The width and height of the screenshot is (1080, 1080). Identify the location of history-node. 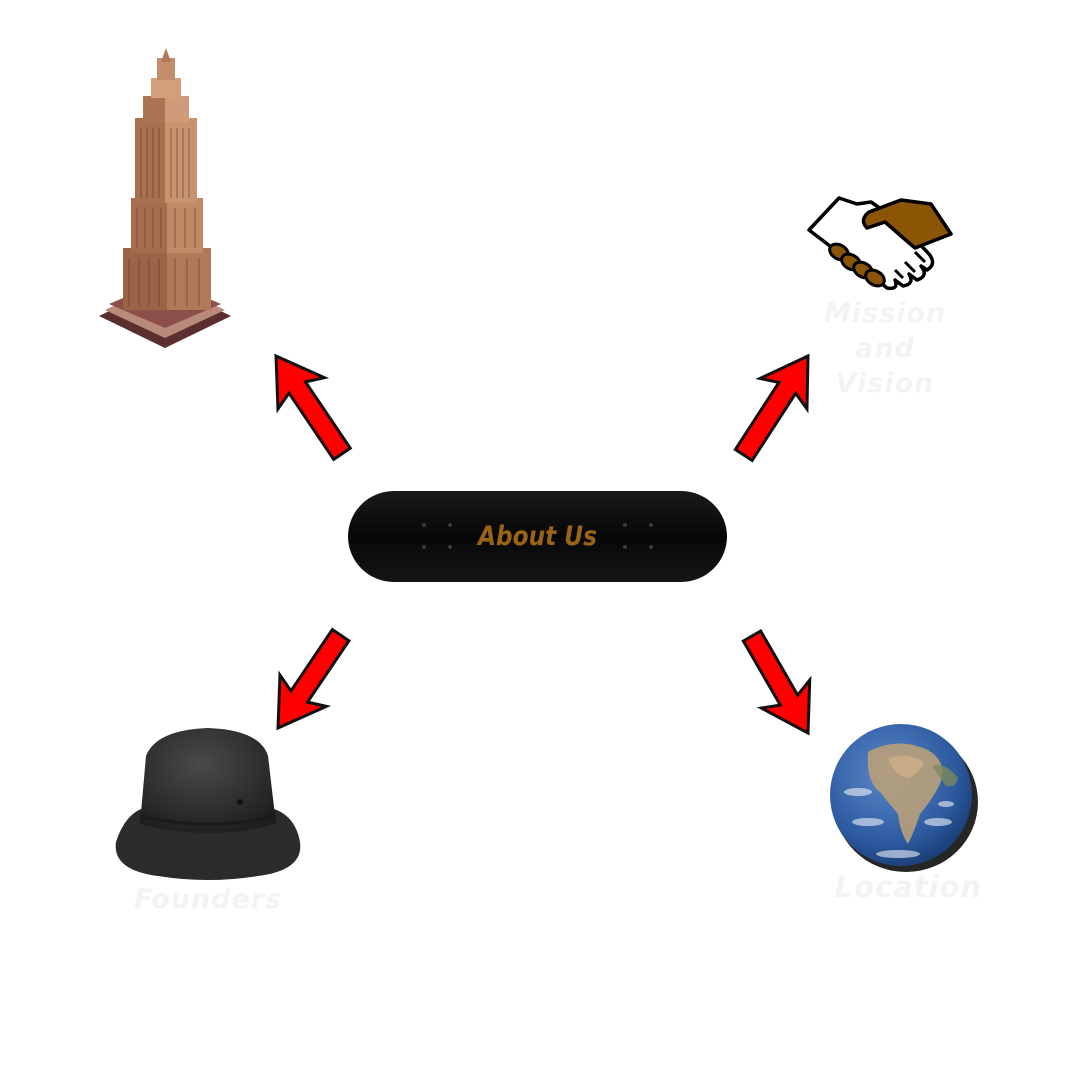
(165, 198).